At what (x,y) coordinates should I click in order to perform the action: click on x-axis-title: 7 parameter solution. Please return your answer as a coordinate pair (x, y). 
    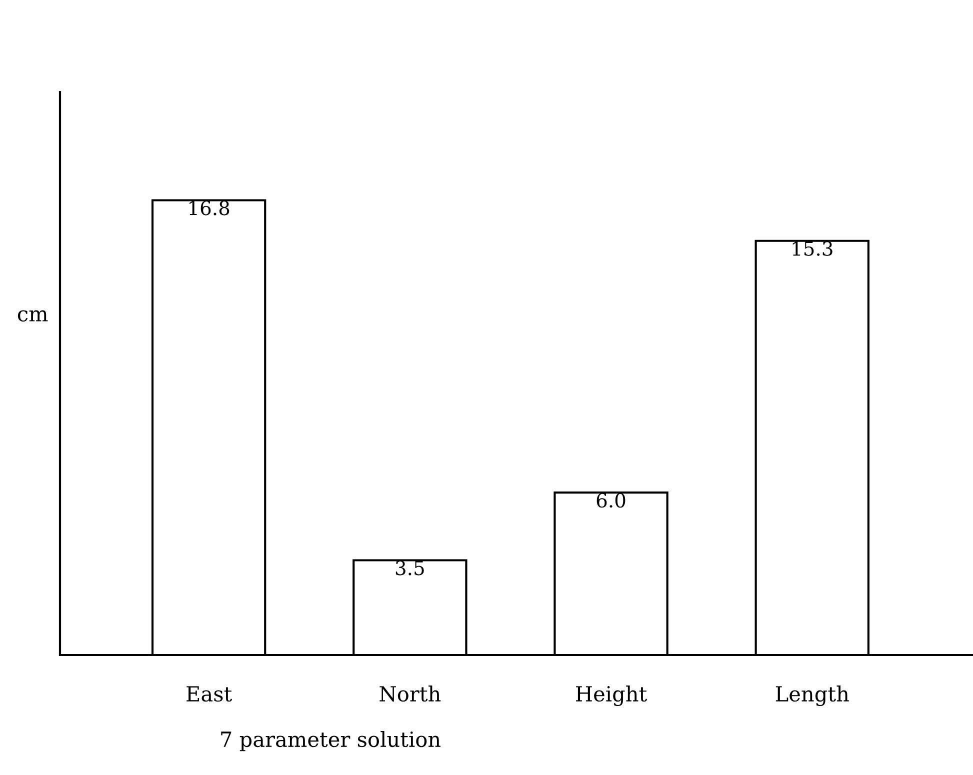
    Looking at the image, I should click on (331, 741).